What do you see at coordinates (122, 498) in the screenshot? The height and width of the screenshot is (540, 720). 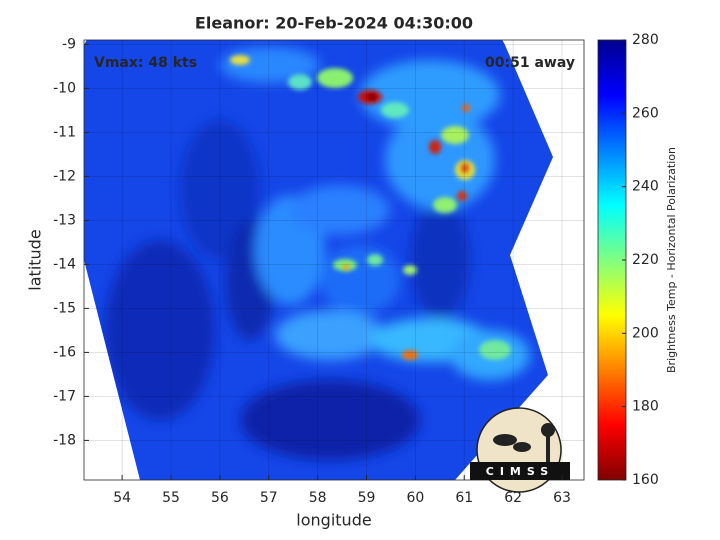 I see `x-tick-label: 54` at bounding box center [122, 498].